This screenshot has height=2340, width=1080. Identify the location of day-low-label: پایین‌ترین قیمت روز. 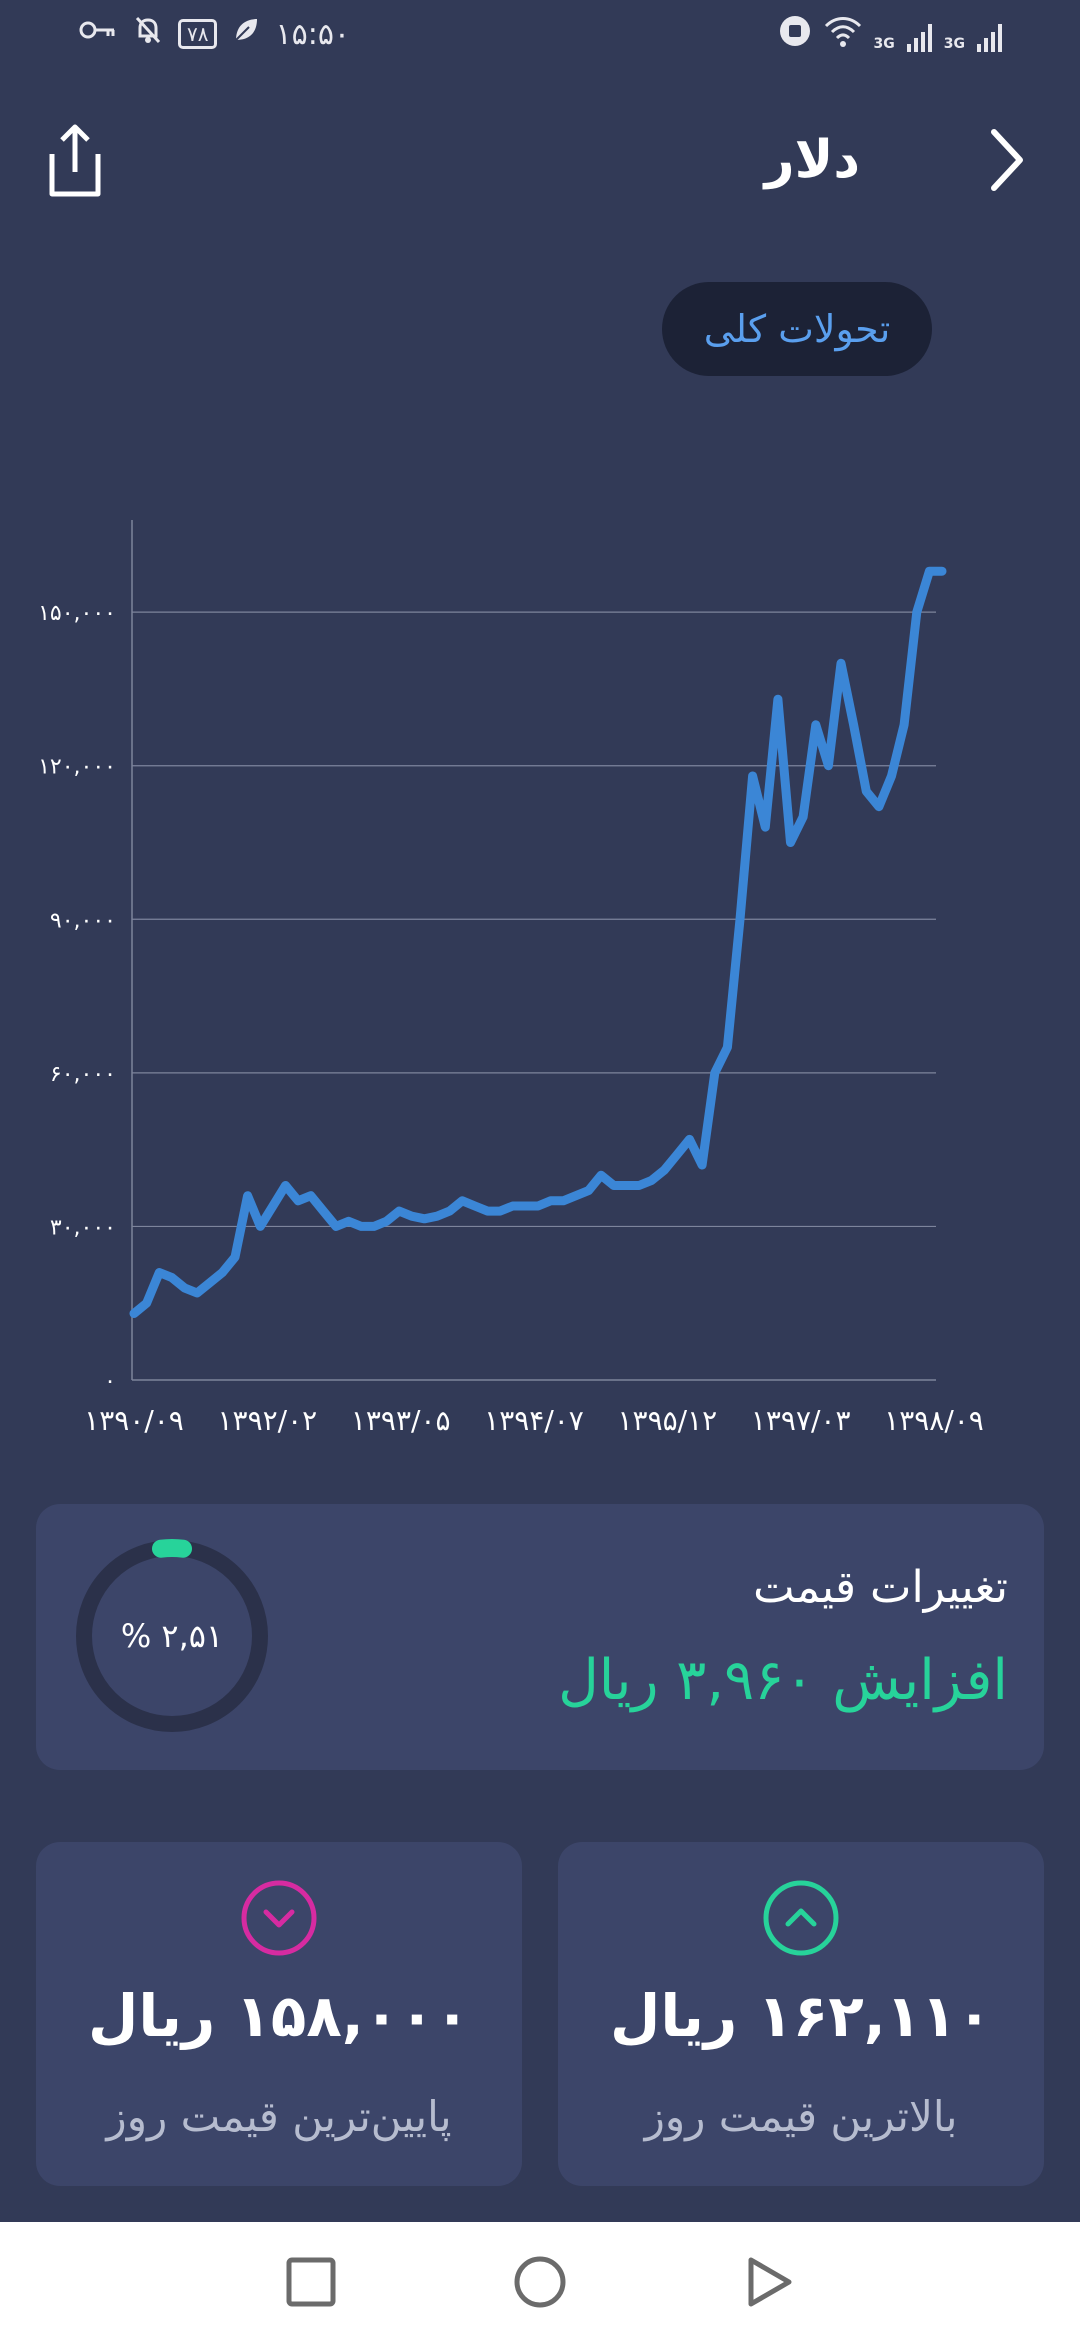
(279, 2116).